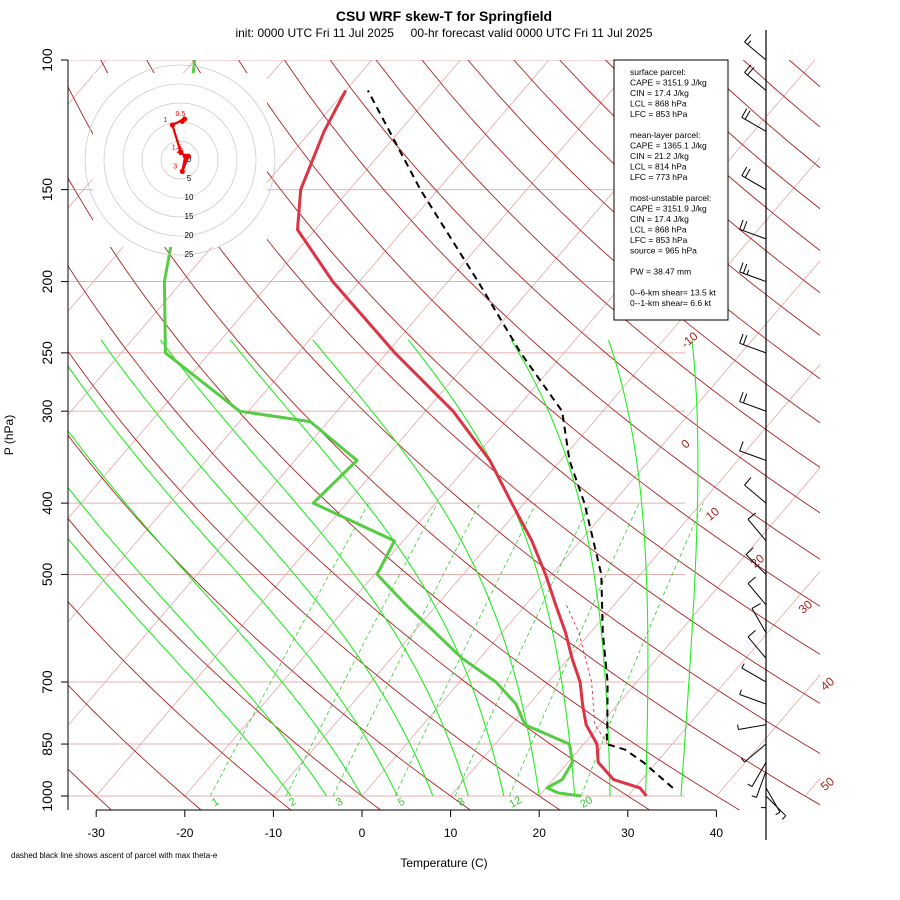  Describe the element at coordinates (670, 198) in the screenshot. I see `stats-line: most-unstable parcel:` at that location.